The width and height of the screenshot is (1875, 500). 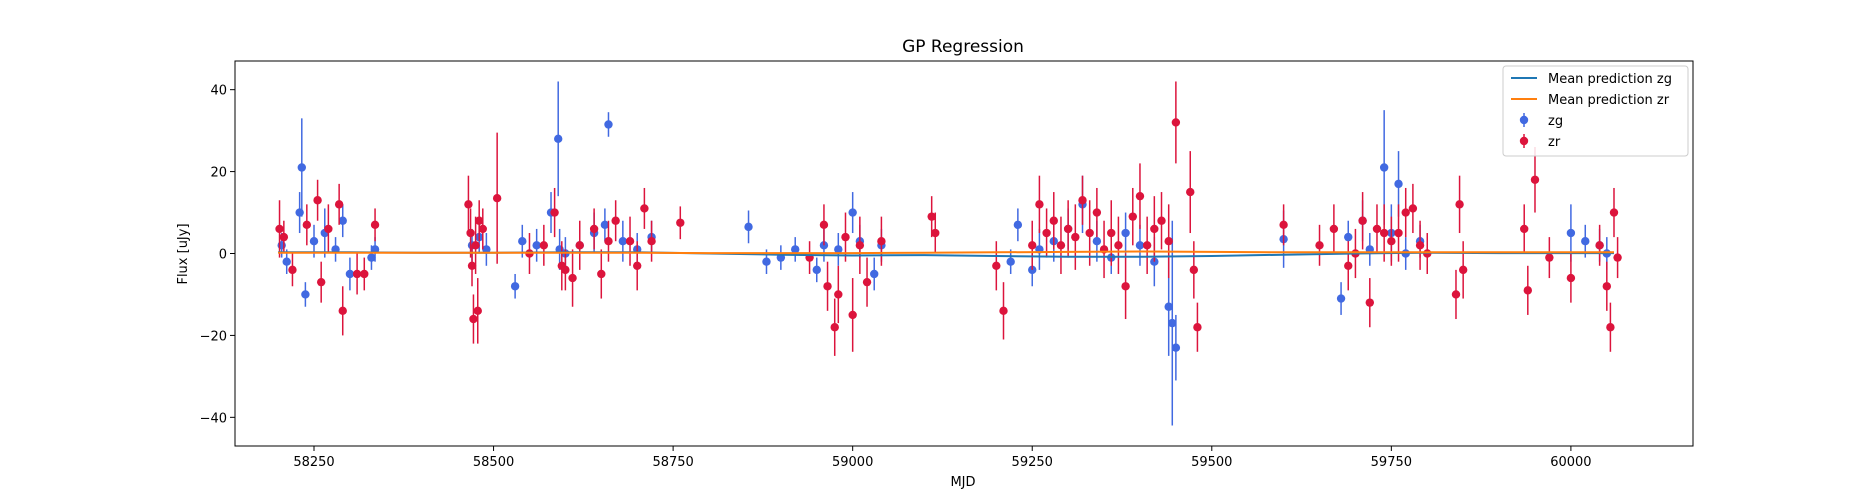 What do you see at coordinates (963, 47) in the screenshot?
I see `chart-title: GP Regression` at bounding box center [963, 47].